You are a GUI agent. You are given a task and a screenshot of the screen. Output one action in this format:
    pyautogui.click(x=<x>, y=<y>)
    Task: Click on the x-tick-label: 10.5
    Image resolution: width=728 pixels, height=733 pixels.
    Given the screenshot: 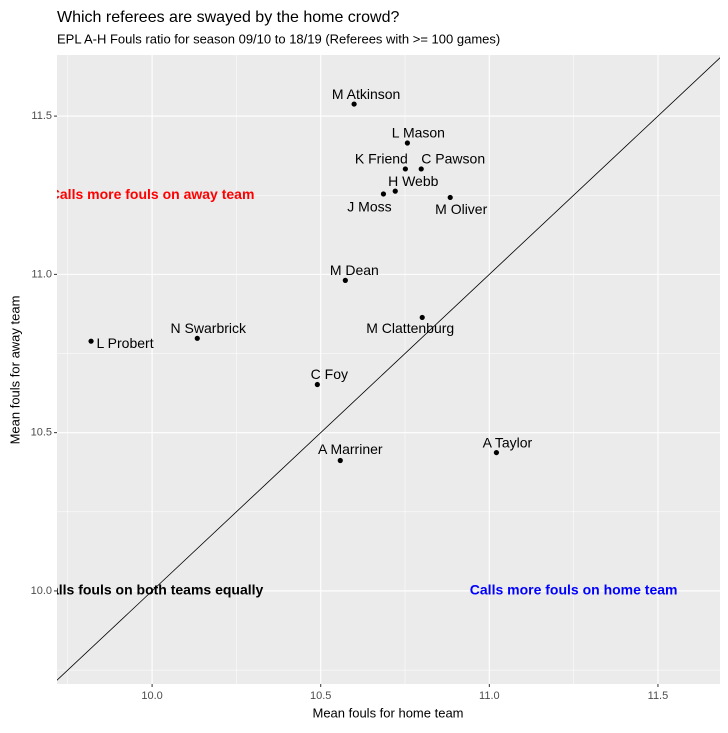 What is the action you would take?
    pyautogui.click(x=320, y=696)
    